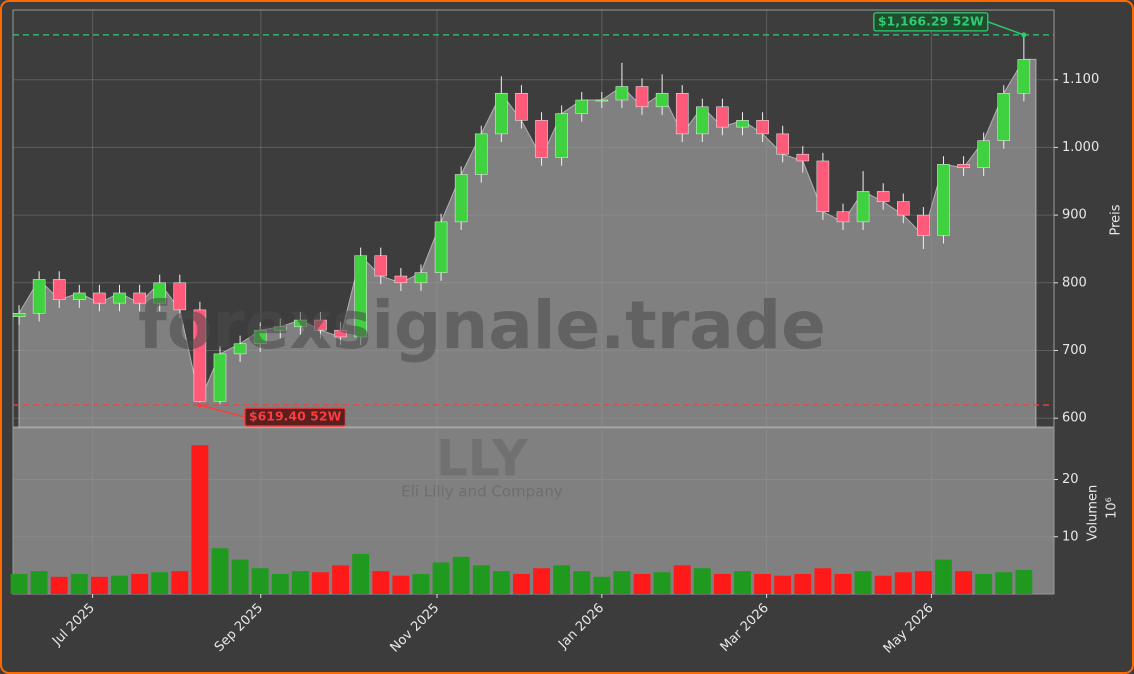 Image resolution: width=1134 pixels, height=674 pixels. What do you see at coordinates (1093, 513) in the screenshot?
I see `y-axis-label: Volumen` at bounding box center [1093, 513].